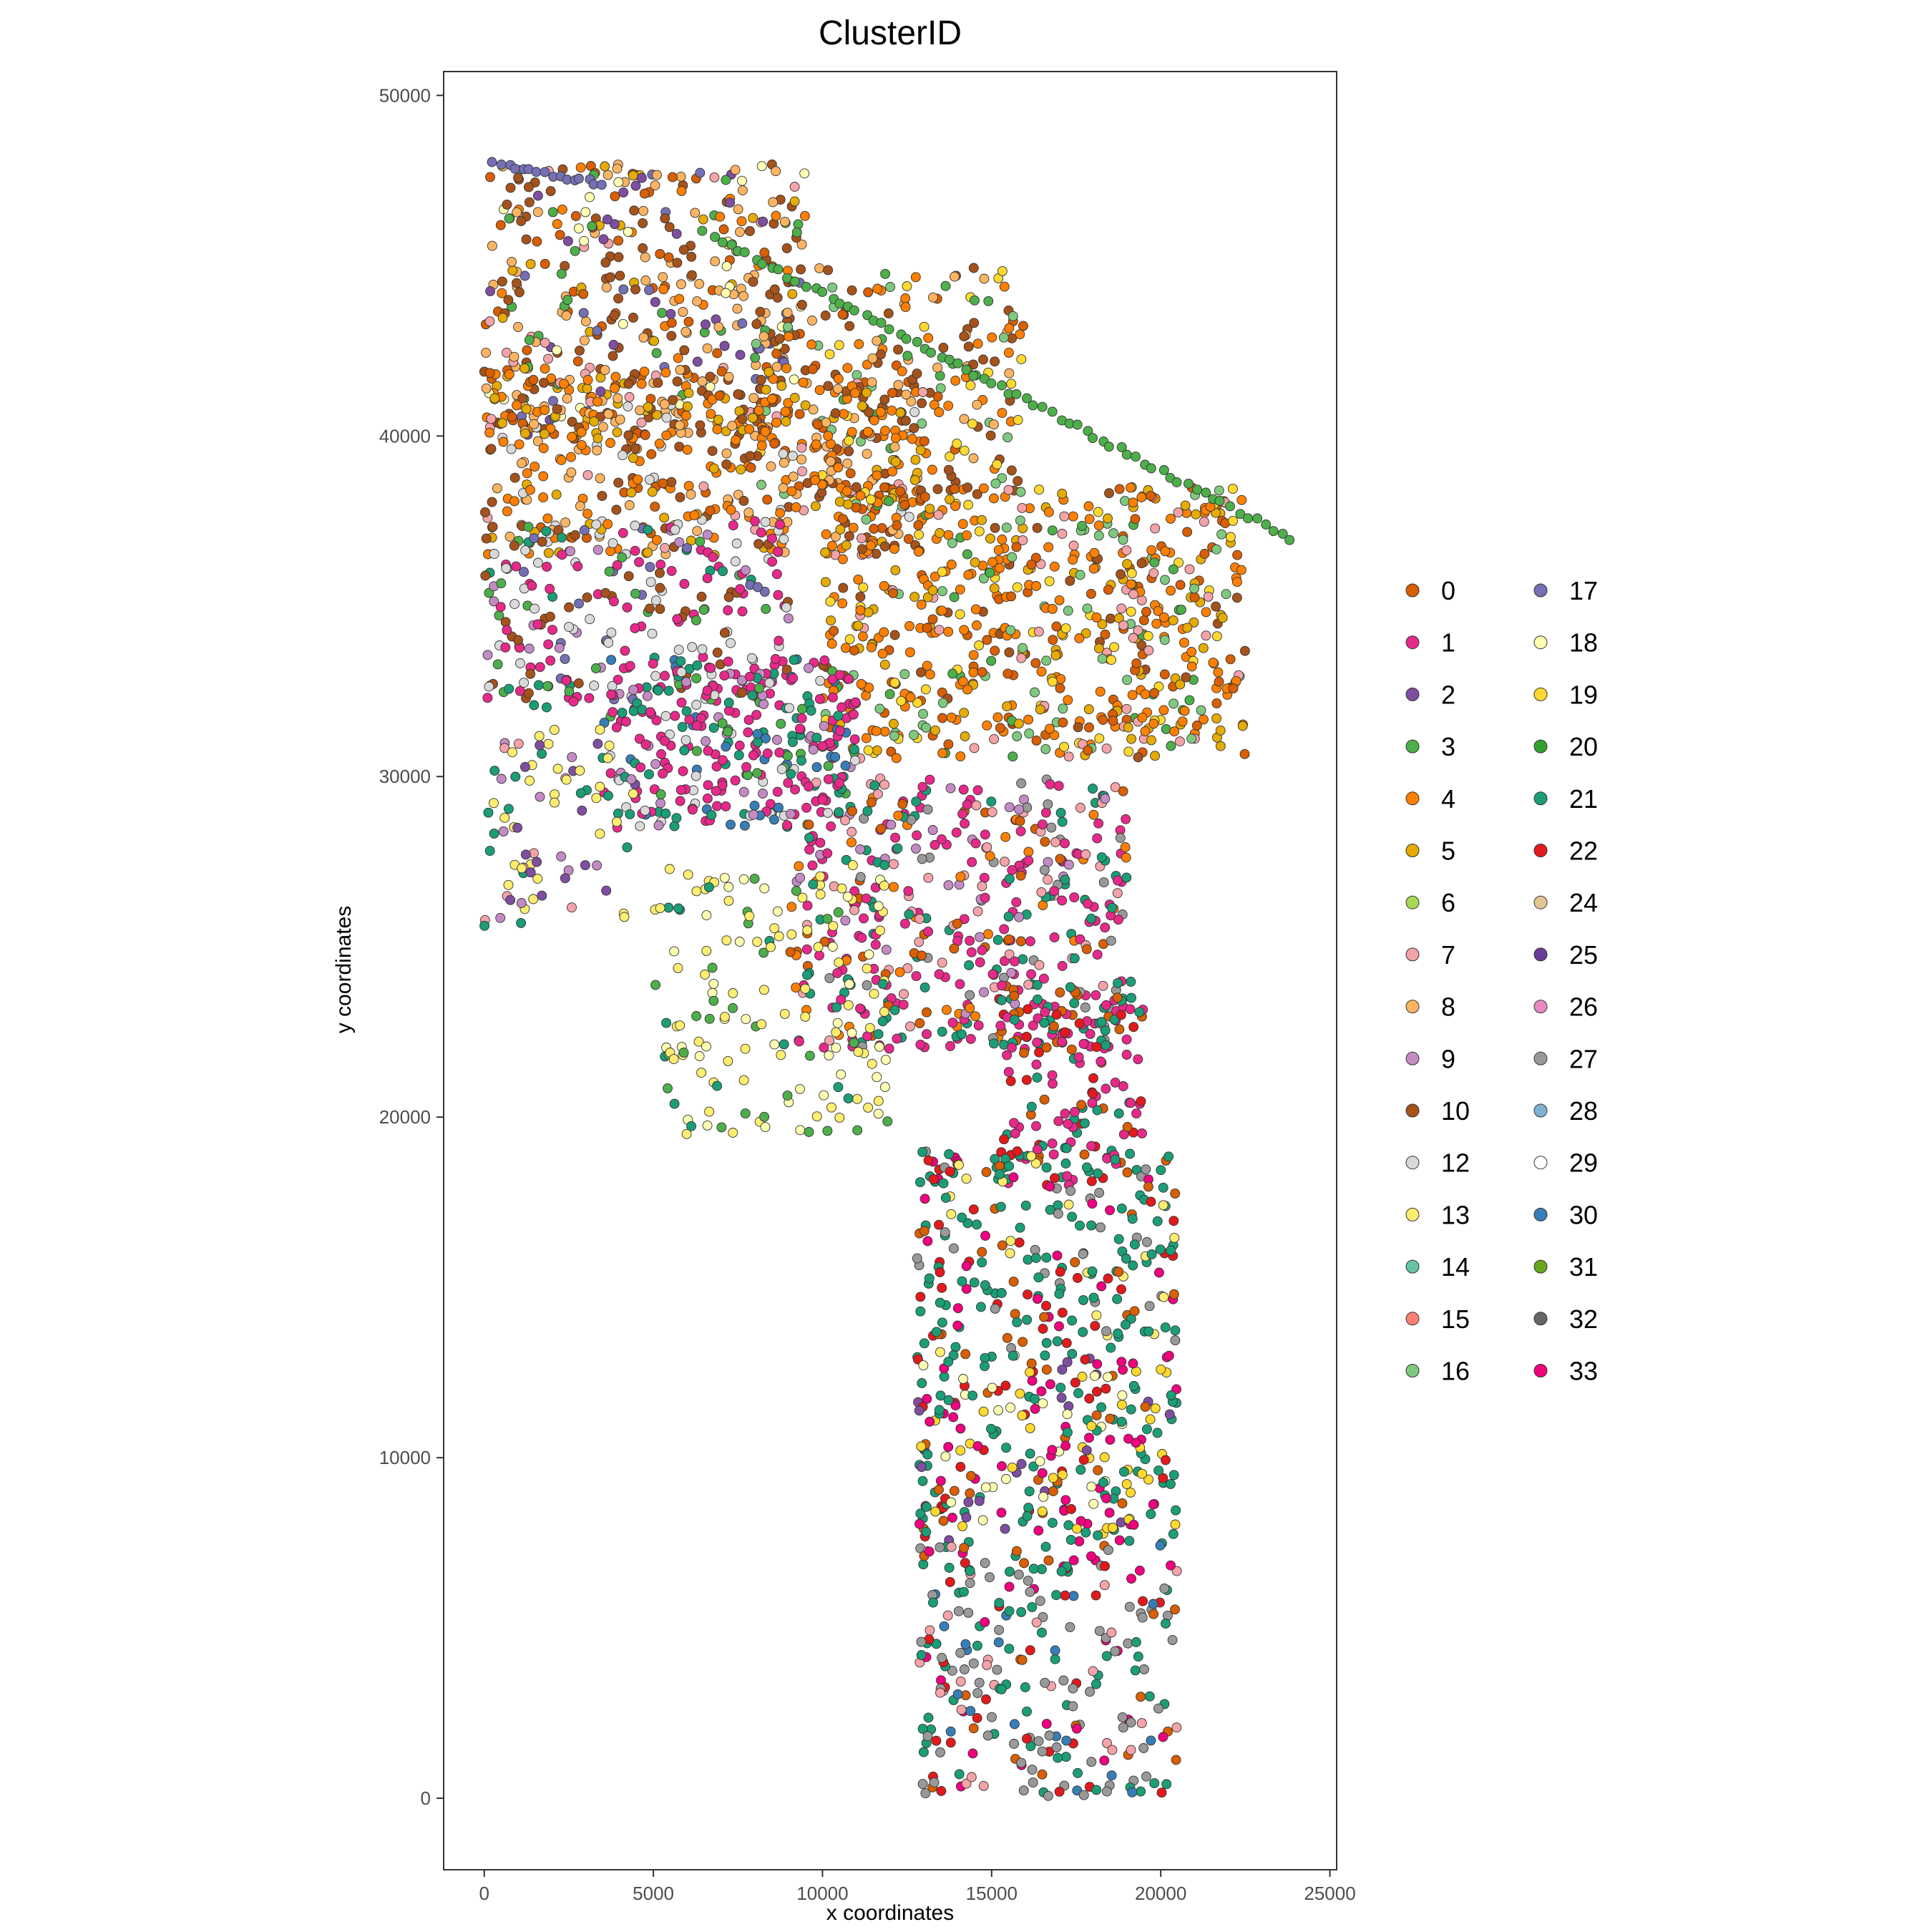  What do you see at coordinates (950, 1731) in the screenshot?
I see `cluster-30-point` at bounding box center [950, 1731].